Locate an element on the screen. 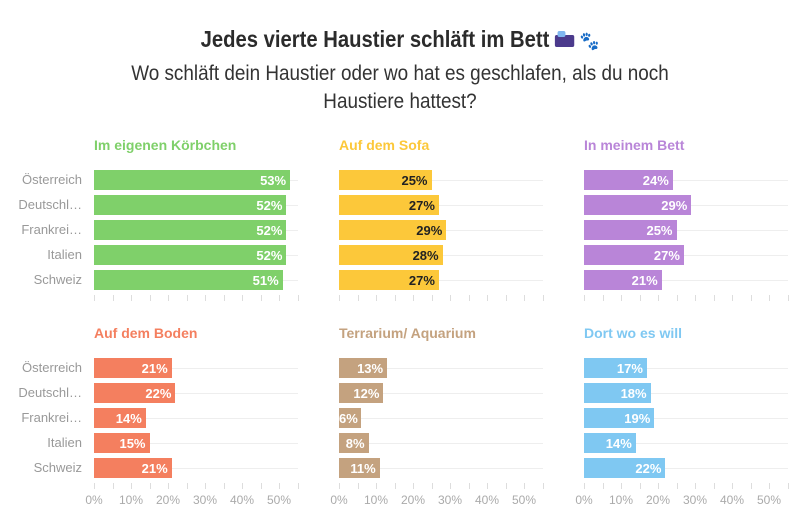 The image size is (800, 530). panel-title: Auf dem Sofa is located at coordinates (384, 145).